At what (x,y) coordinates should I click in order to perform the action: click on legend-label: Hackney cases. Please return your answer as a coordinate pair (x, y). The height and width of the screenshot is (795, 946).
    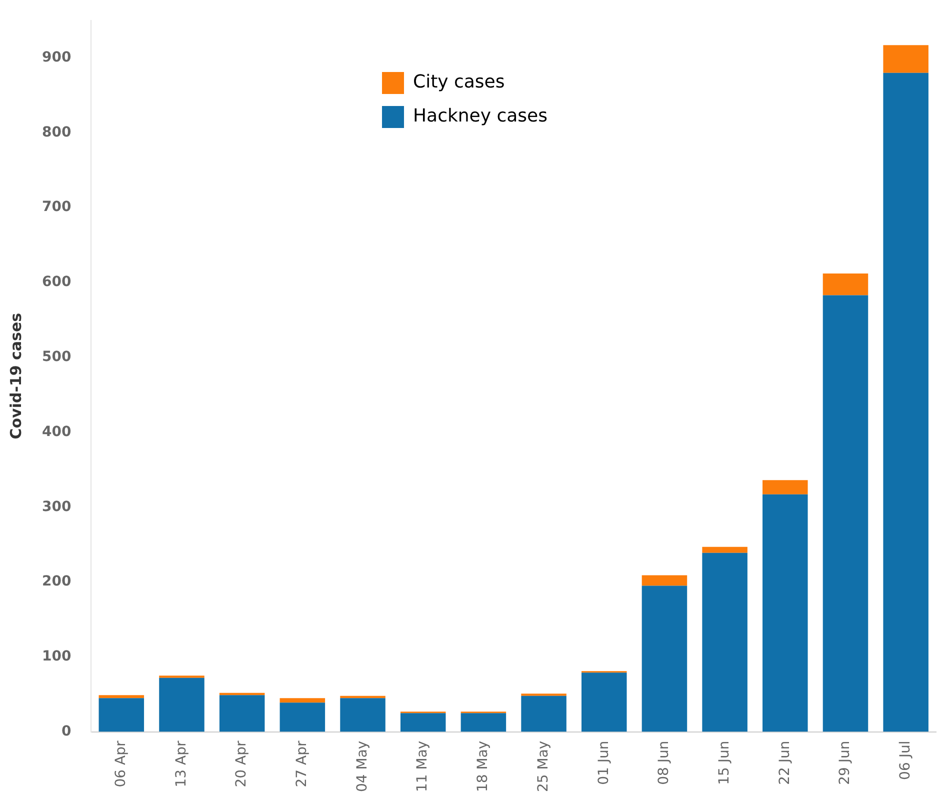
    Looking at the image, I should click on (480, 116).